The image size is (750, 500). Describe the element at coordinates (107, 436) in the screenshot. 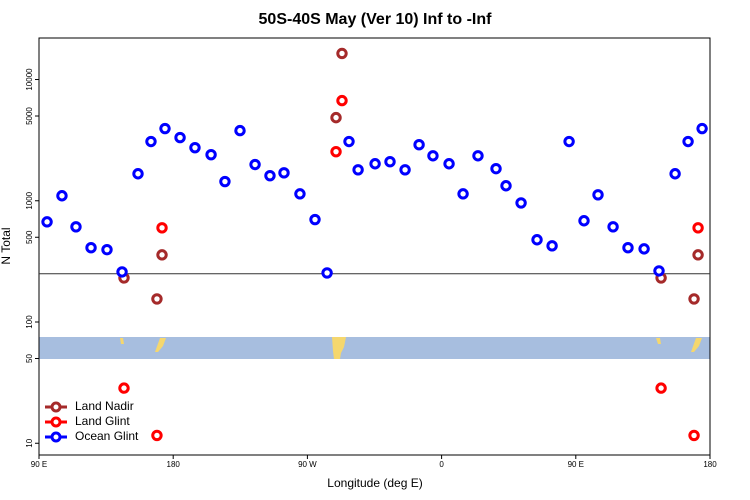

I see `legend-label: Ocean Glint` at that location.